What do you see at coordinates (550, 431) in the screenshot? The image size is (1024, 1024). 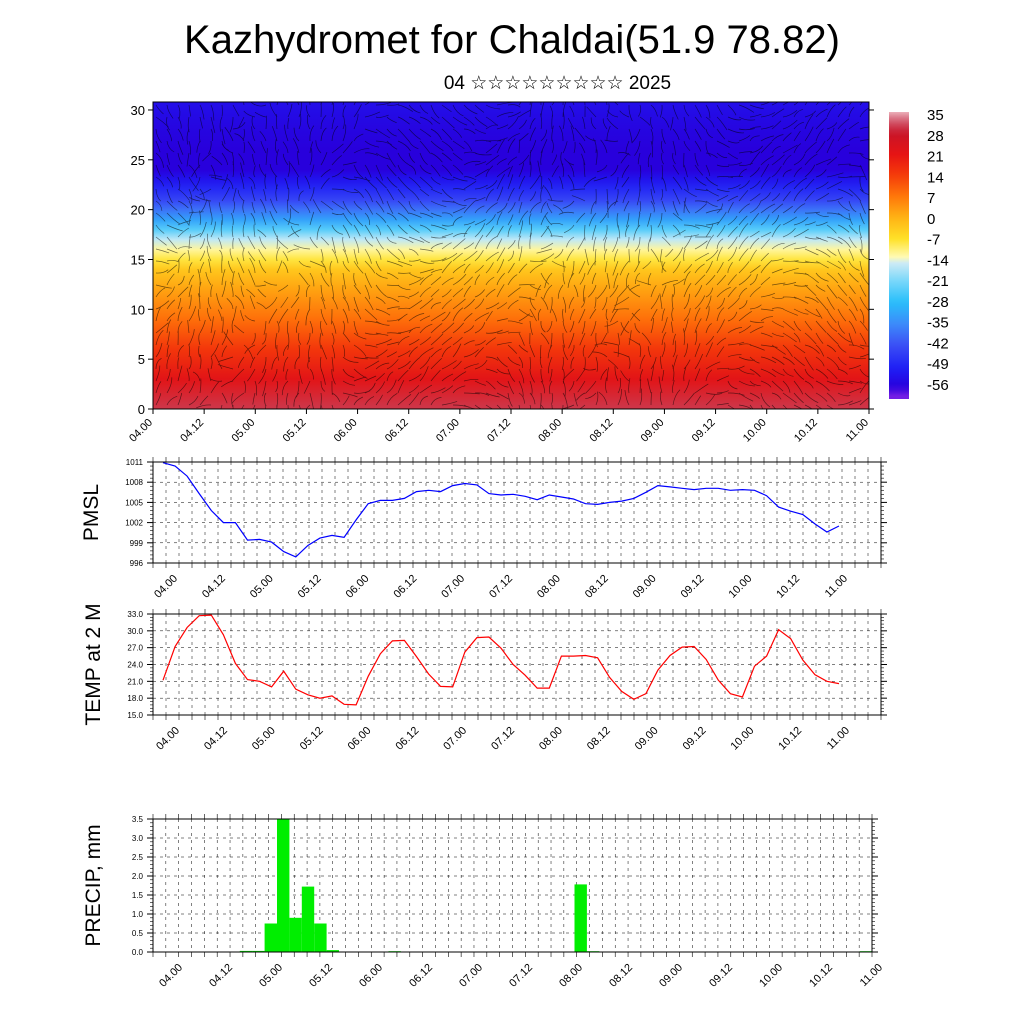 I see `x-tick-label: 08.00` at bounding box center [550, 431].